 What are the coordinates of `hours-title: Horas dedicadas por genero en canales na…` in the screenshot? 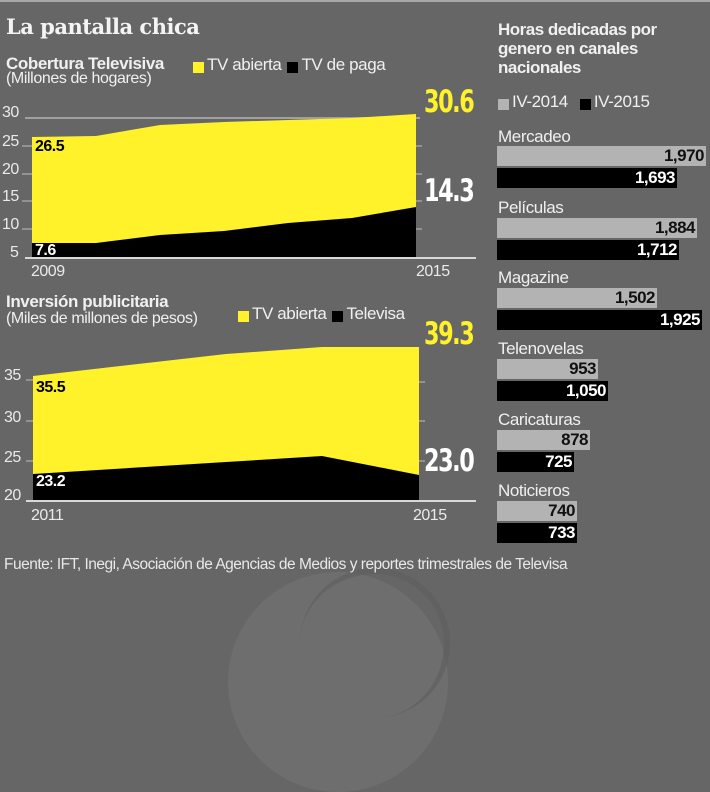 It's located at (577, 48).